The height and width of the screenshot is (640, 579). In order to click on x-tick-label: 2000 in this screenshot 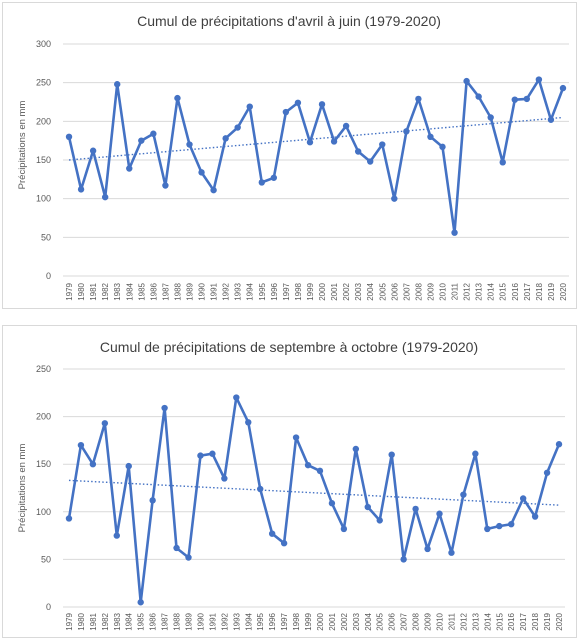, I will do `click(322, 291)`.